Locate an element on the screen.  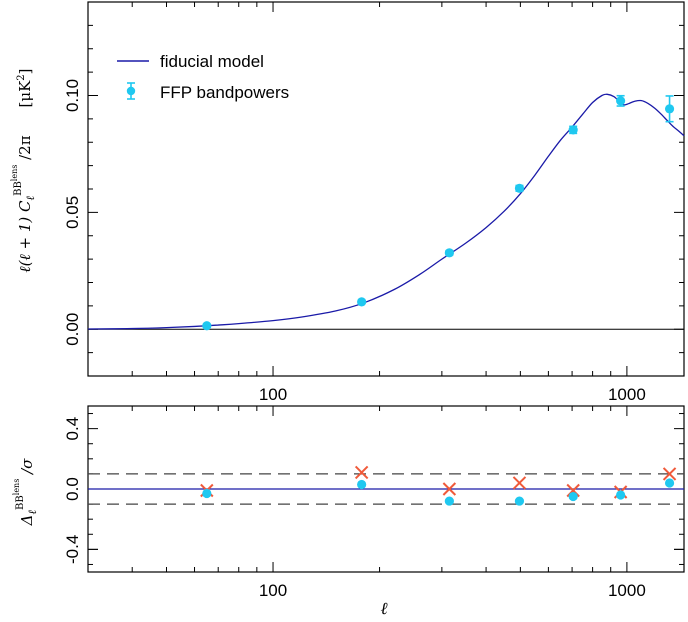
bottom-dots is located at coordinates (438, 492).